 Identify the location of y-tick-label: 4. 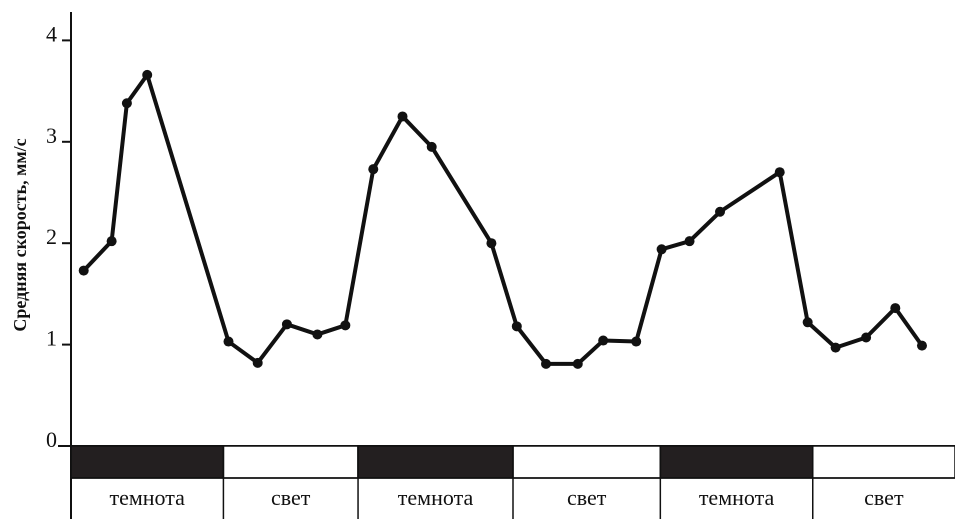
(51, 33).